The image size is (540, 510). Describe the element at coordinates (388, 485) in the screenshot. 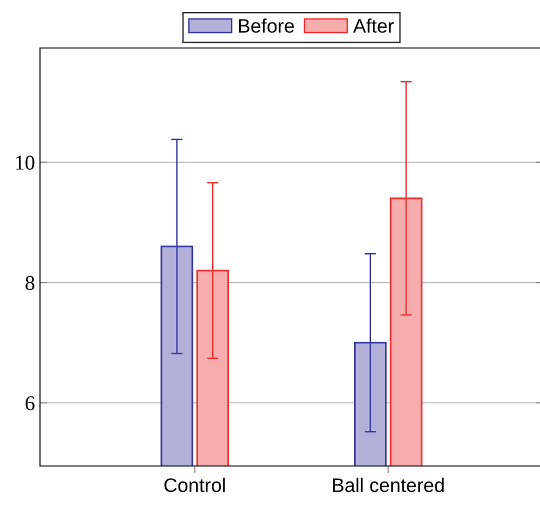

I see `x-tick-label: Ball centered` at that location.